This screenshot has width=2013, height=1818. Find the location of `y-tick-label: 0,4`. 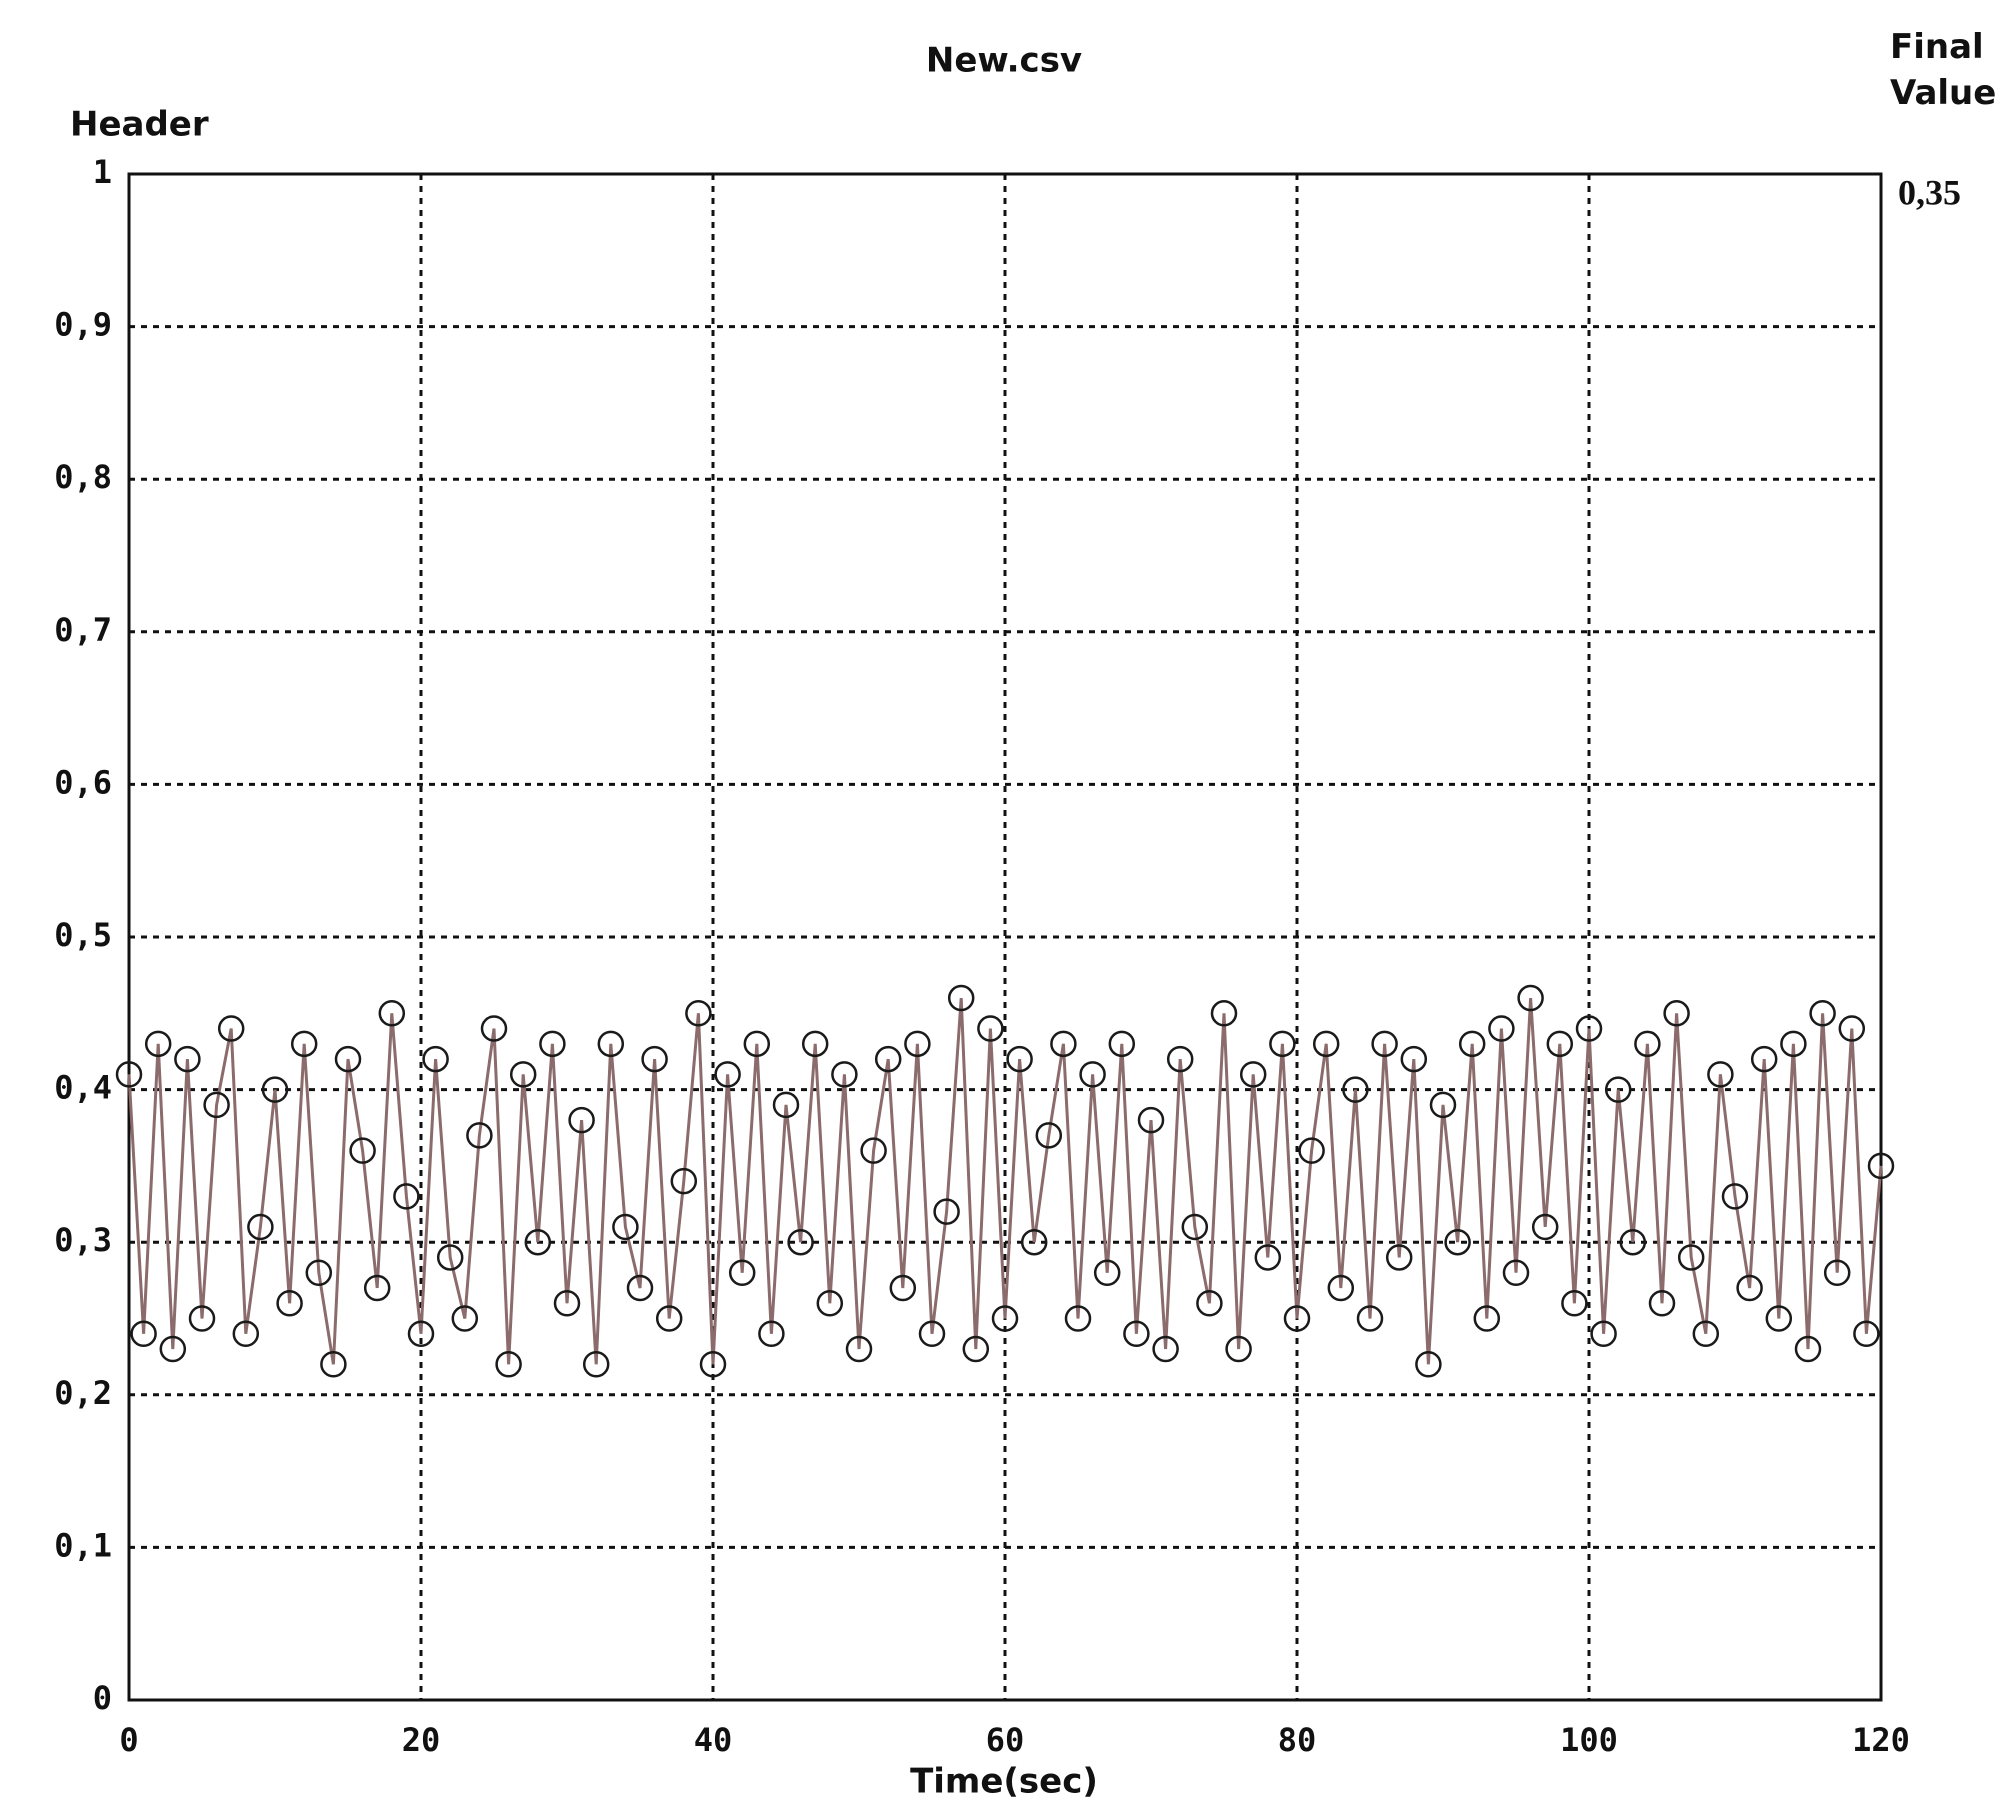

y-tick-label: 0,4 is located at coordinates (83, 1088).